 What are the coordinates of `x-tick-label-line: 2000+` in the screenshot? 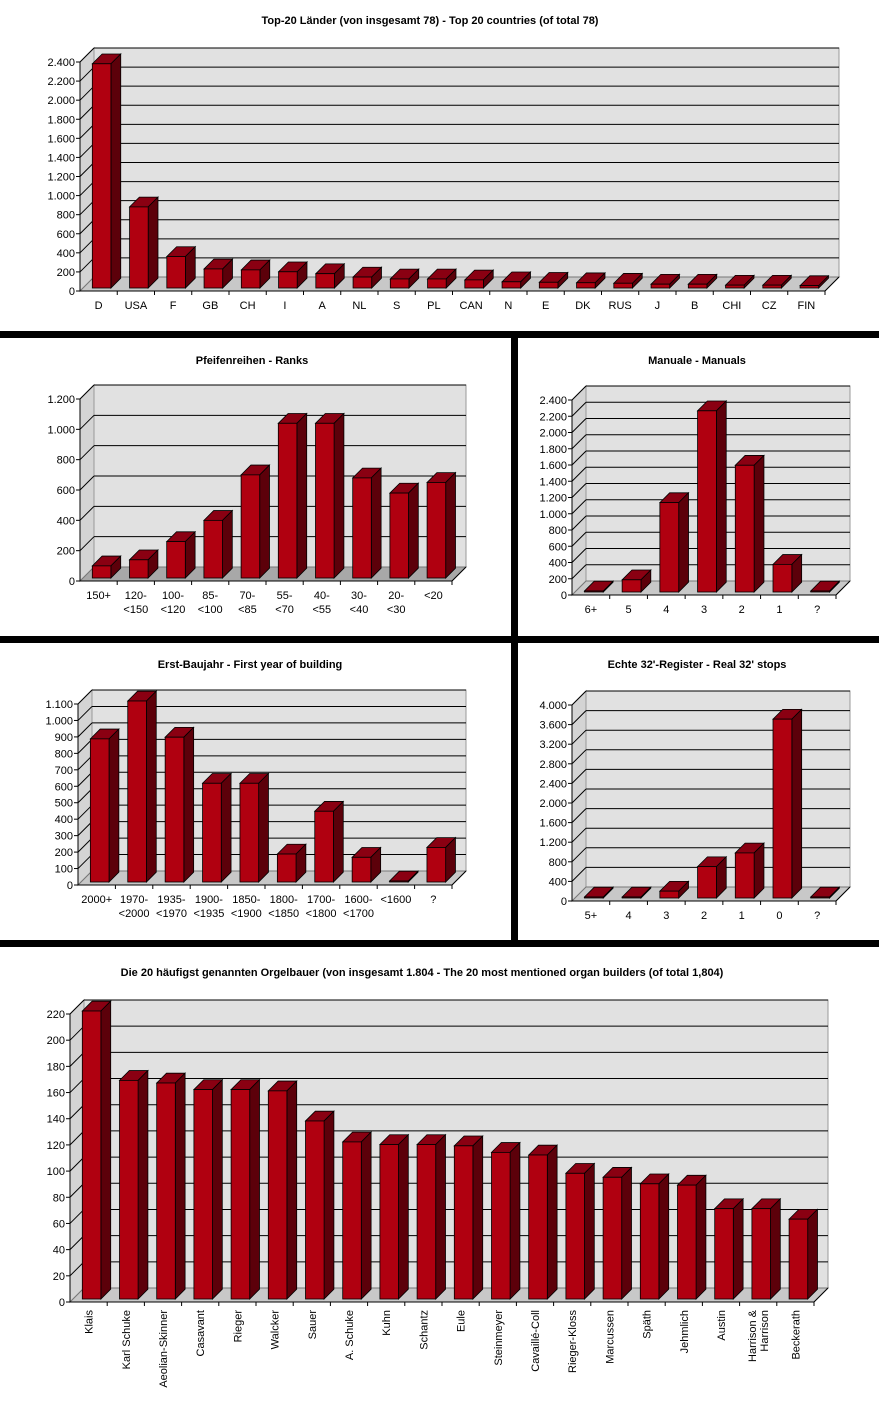 It's located at (96, 900).